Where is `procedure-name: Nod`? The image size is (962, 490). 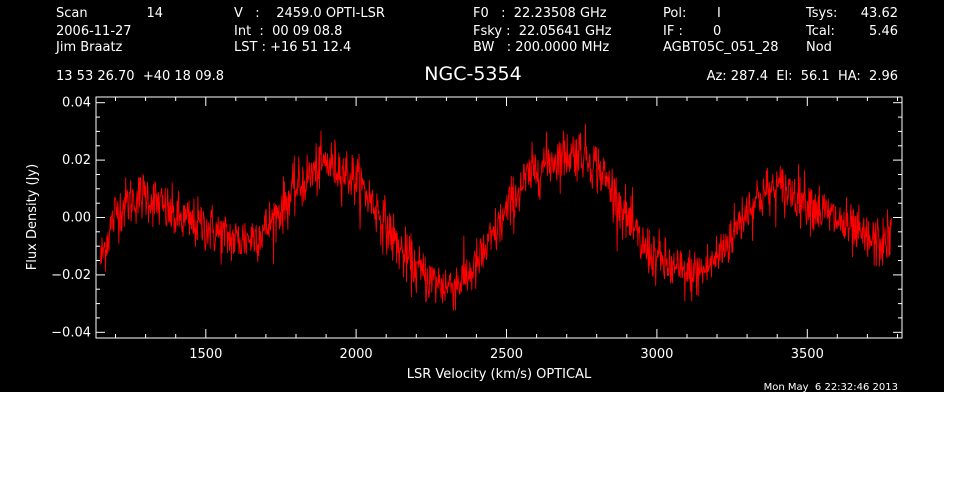 procedure-name: Nod is located at coordinates (819, 47).